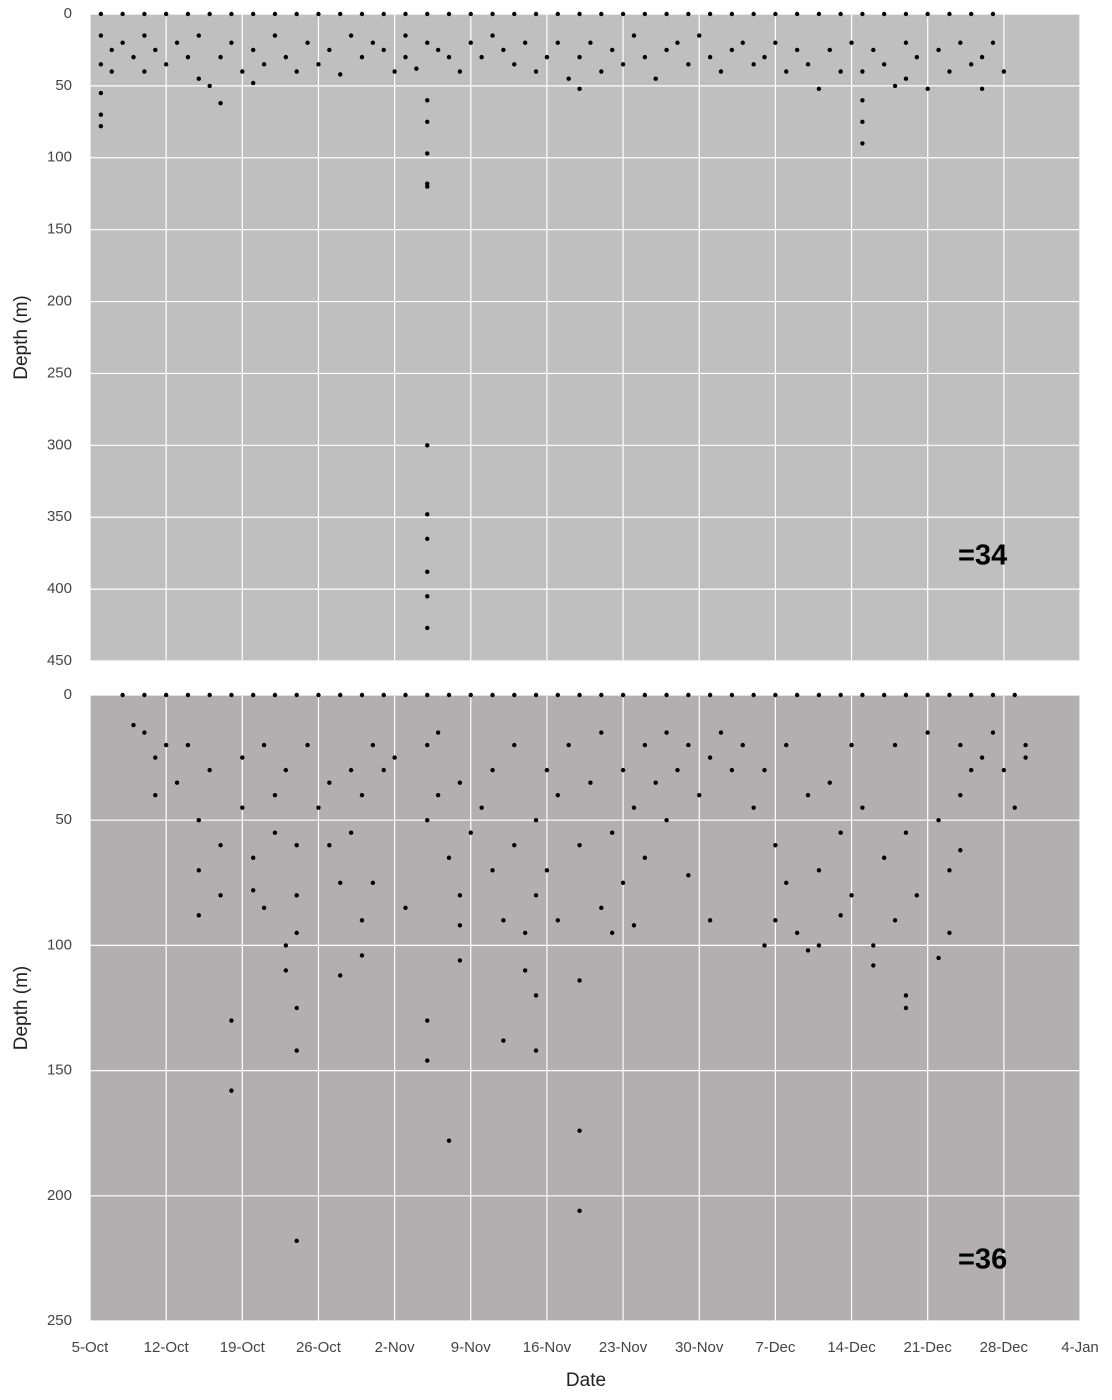  I want to click on y-tick-label: 300, so click(59, 444).